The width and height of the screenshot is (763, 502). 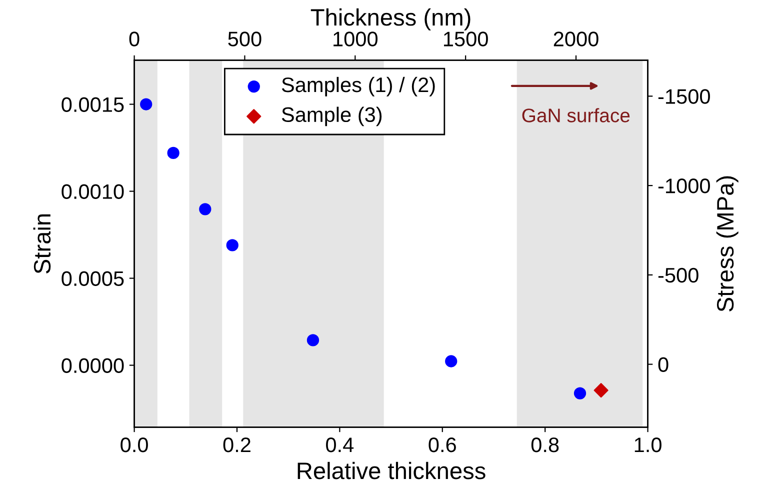 What do you see at coordinates (648, 444) in the screenshot?
I see `x-tick-label: 1.0` at bounding box center [648, 444].